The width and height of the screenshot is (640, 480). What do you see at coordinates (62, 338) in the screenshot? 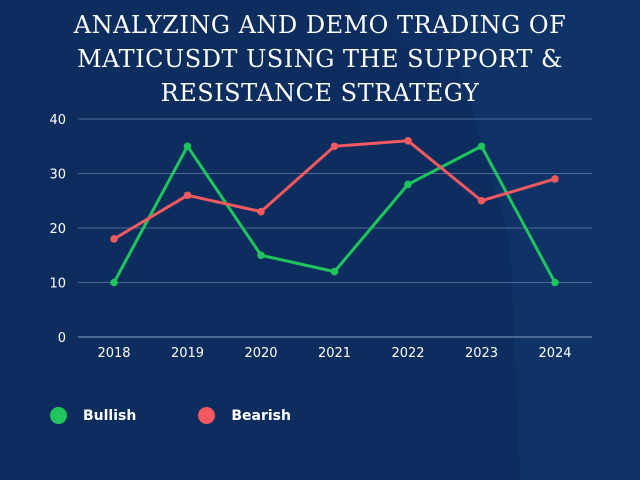
I see `y-tick-label-0: 0` at bounding box center [62, 338].